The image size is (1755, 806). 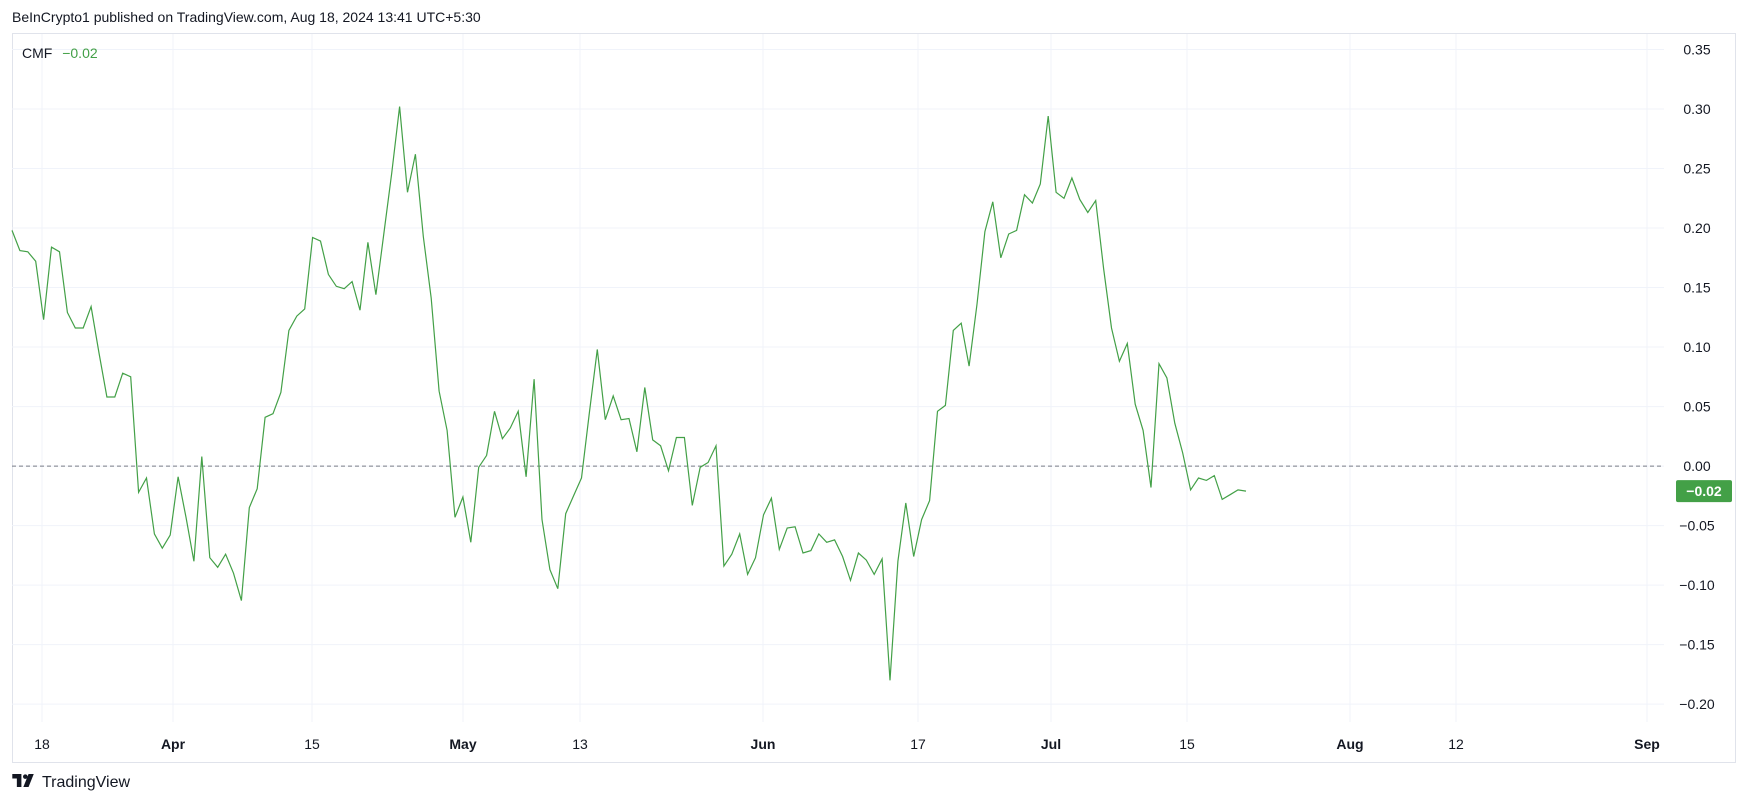 I want to click on x-tick-label: Jun, so click(x=763, y=744).